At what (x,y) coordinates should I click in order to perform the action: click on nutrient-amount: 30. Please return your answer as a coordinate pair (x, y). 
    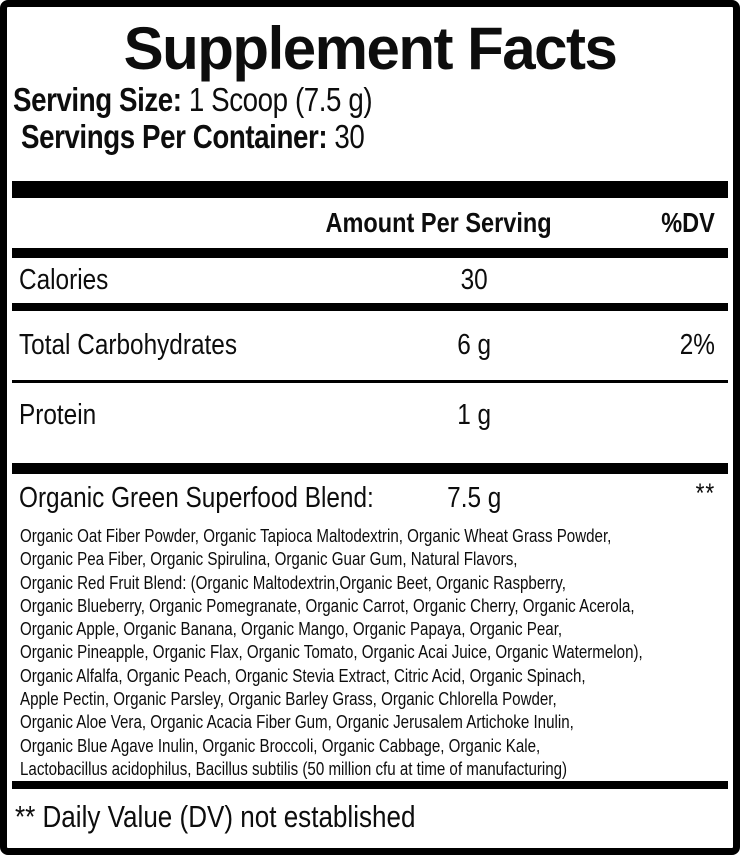
    Looking at the image, I should click on (474, 280).